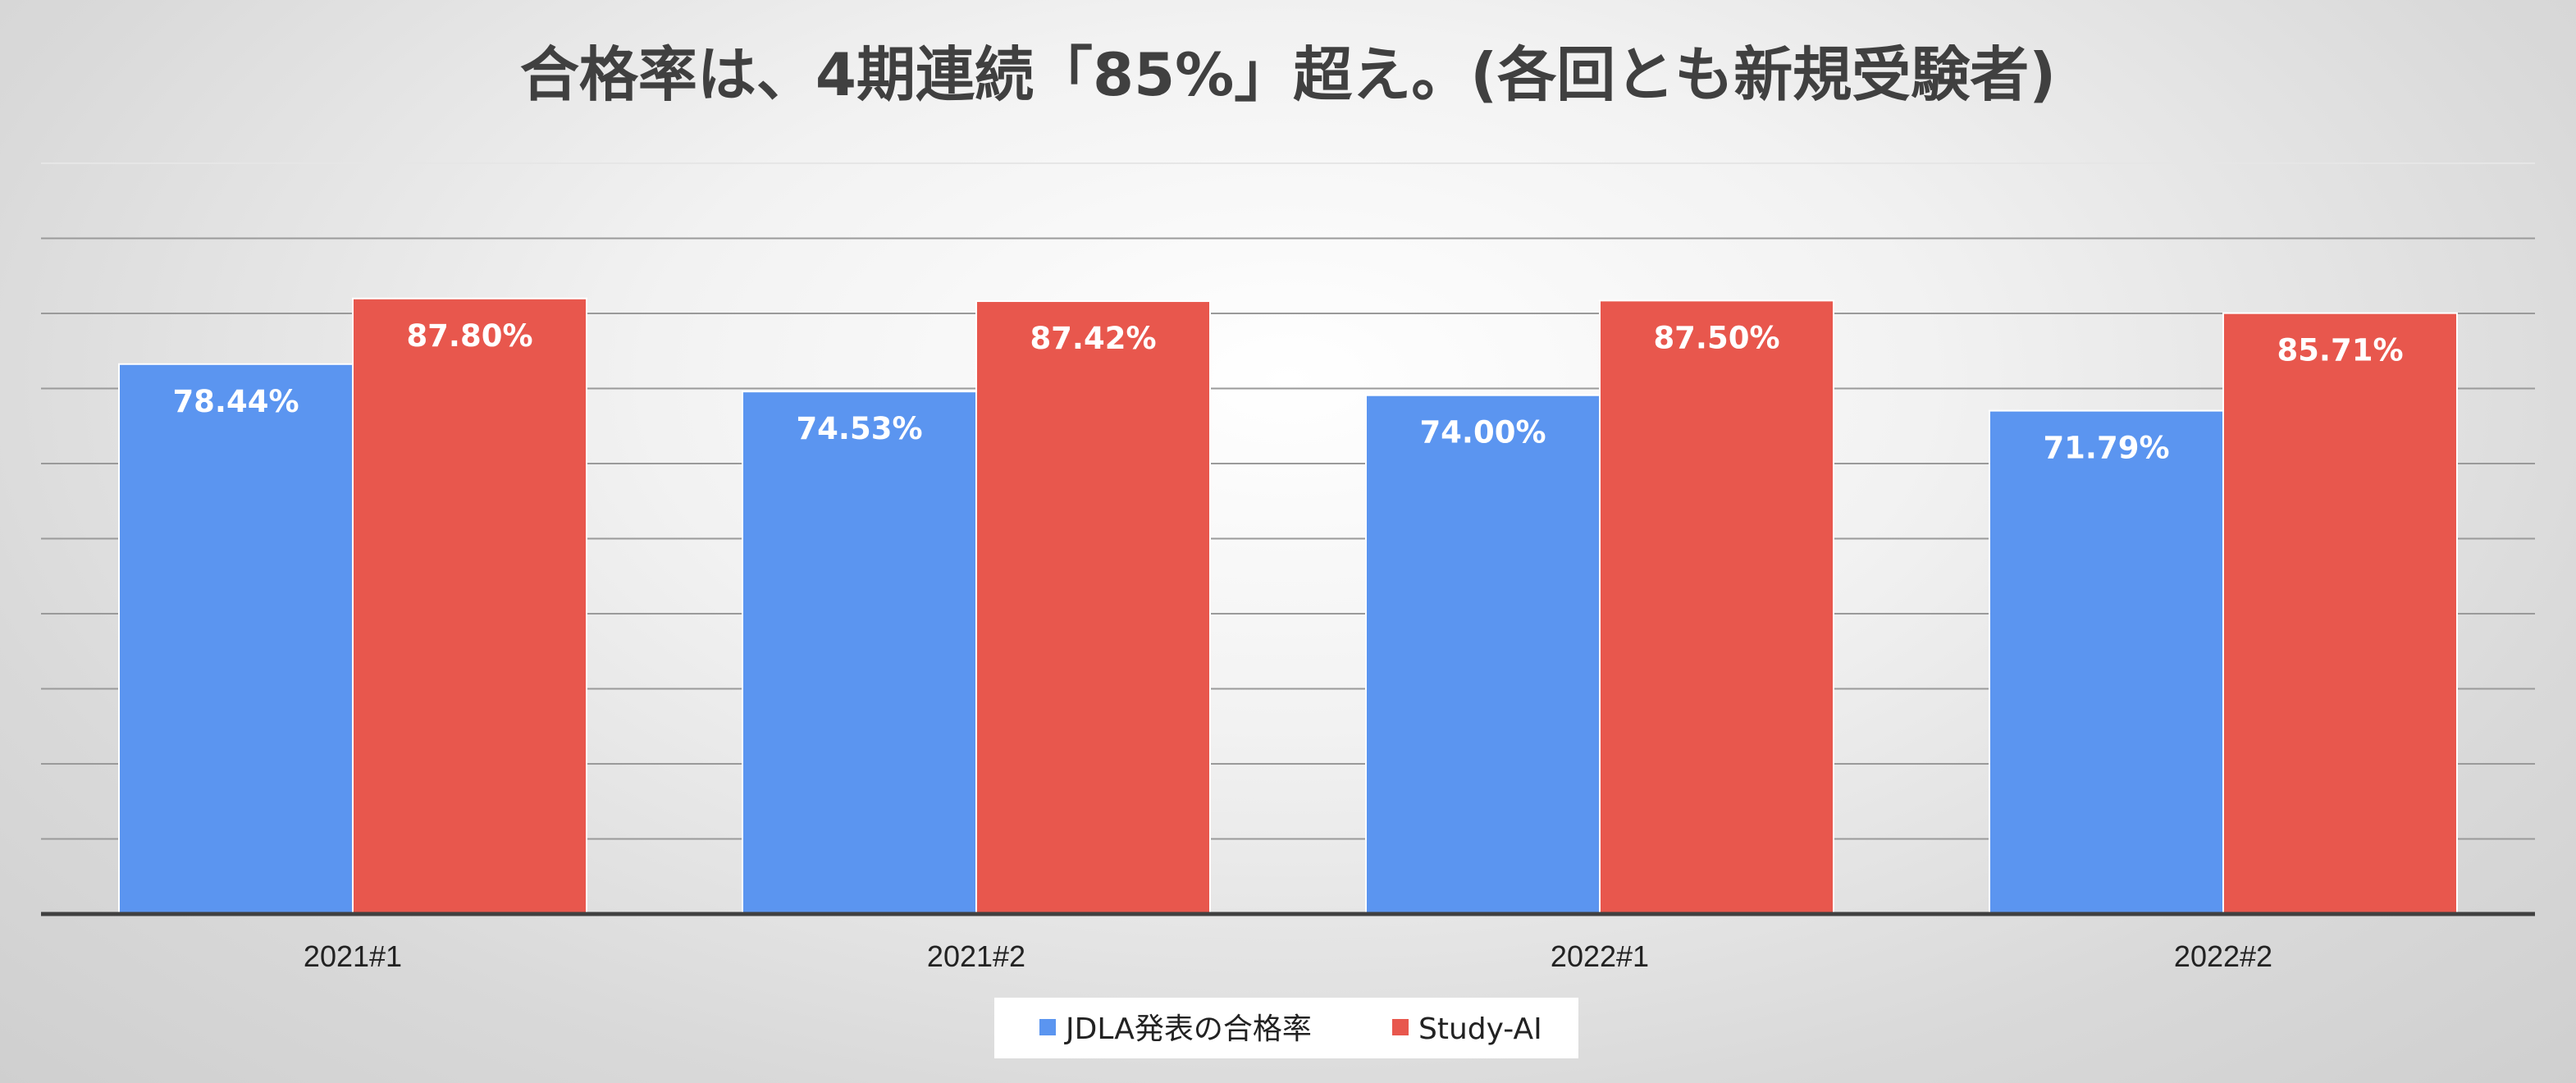  Describe the element at coordinates (2340, 350) in the screenshot. I see `data-label: 85.71%` at that location.